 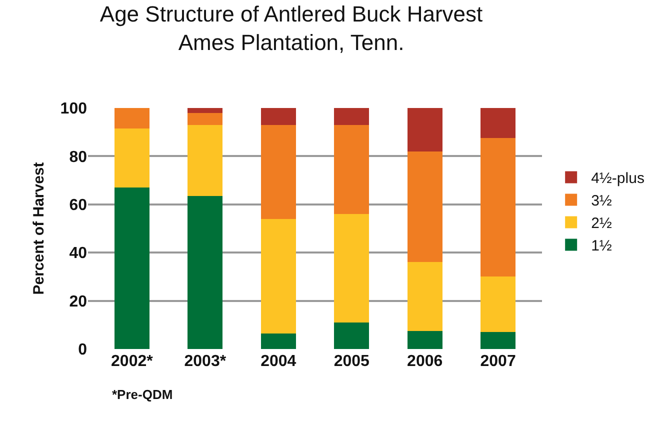 What do you see at coordinates (74, 109) in the screenshot?
I see `y-tick-label: 100` at bounding box center [74, 109].